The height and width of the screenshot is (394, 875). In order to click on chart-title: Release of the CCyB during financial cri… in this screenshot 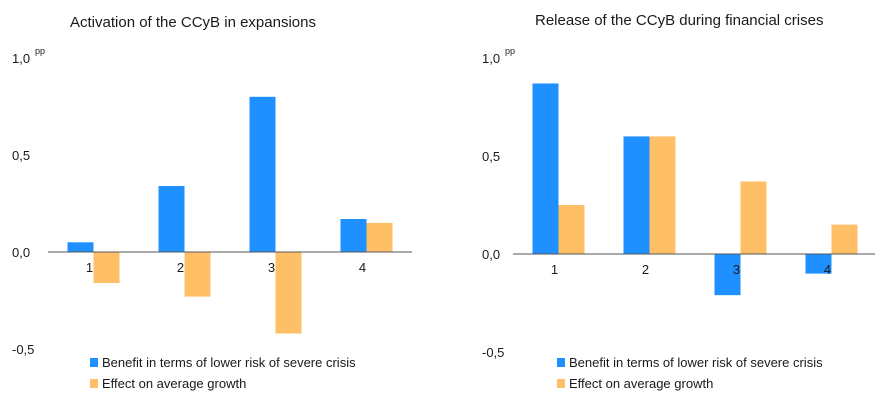, I will do `click(679, 20)`.